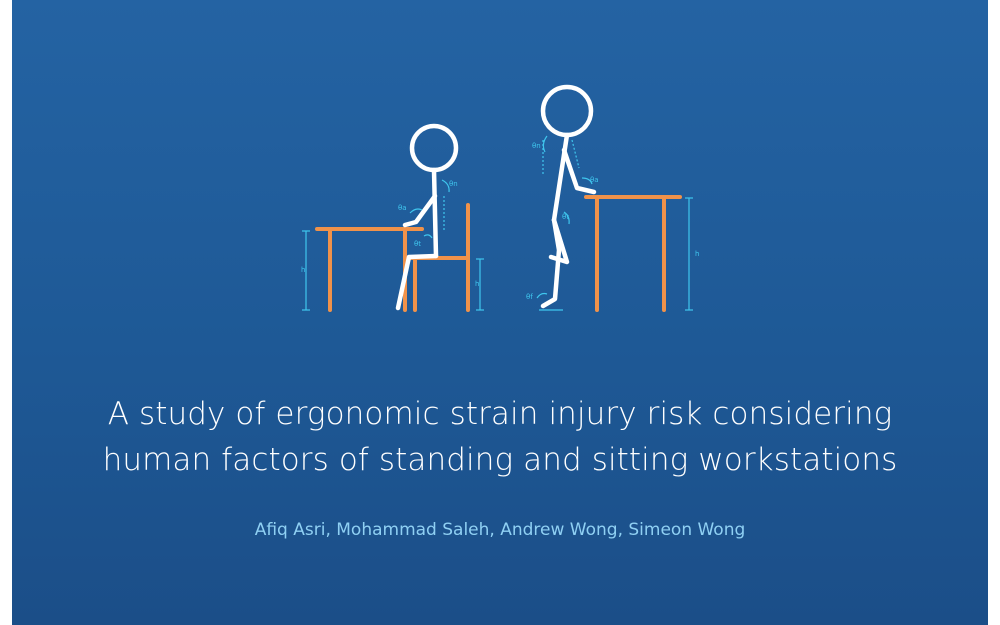 The height and width of the screenshot is (625, 1000). Describe the element at coordinates (594, 180) in the screenshot. I see `standing-arm-angle-label: θa` at that location.